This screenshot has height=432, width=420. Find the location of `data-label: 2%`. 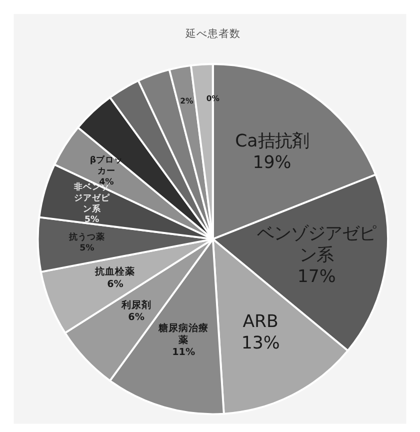

data-label: 2% is located at coordinates (187, 101).